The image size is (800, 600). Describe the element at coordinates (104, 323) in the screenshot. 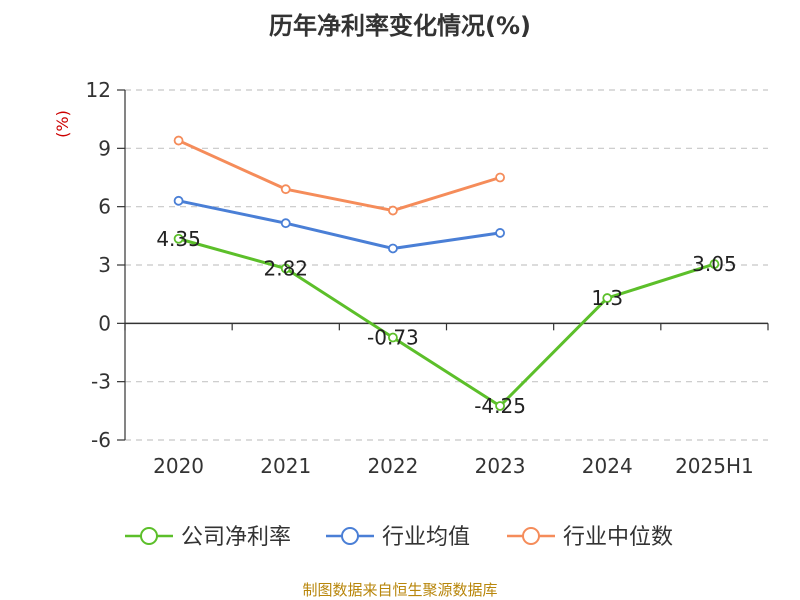

I see `y-tick-label: 0` at that location.